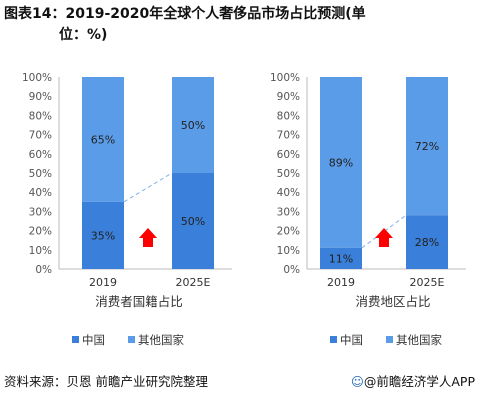 The image size is (481, 403). What do you see at coordinates (288, 97) in the screenshot?
I see `panel-2-y-tick-label: 90%` at bounding box center [288, 97].